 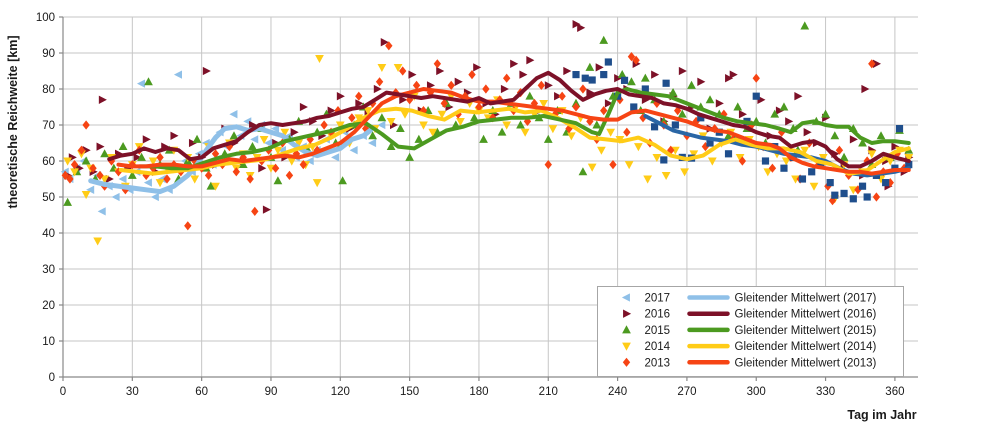 What do you see at coordinates (756, 392) in the screenshot?
I see `x-tick-label: 300` at bounding box center [756, 392].